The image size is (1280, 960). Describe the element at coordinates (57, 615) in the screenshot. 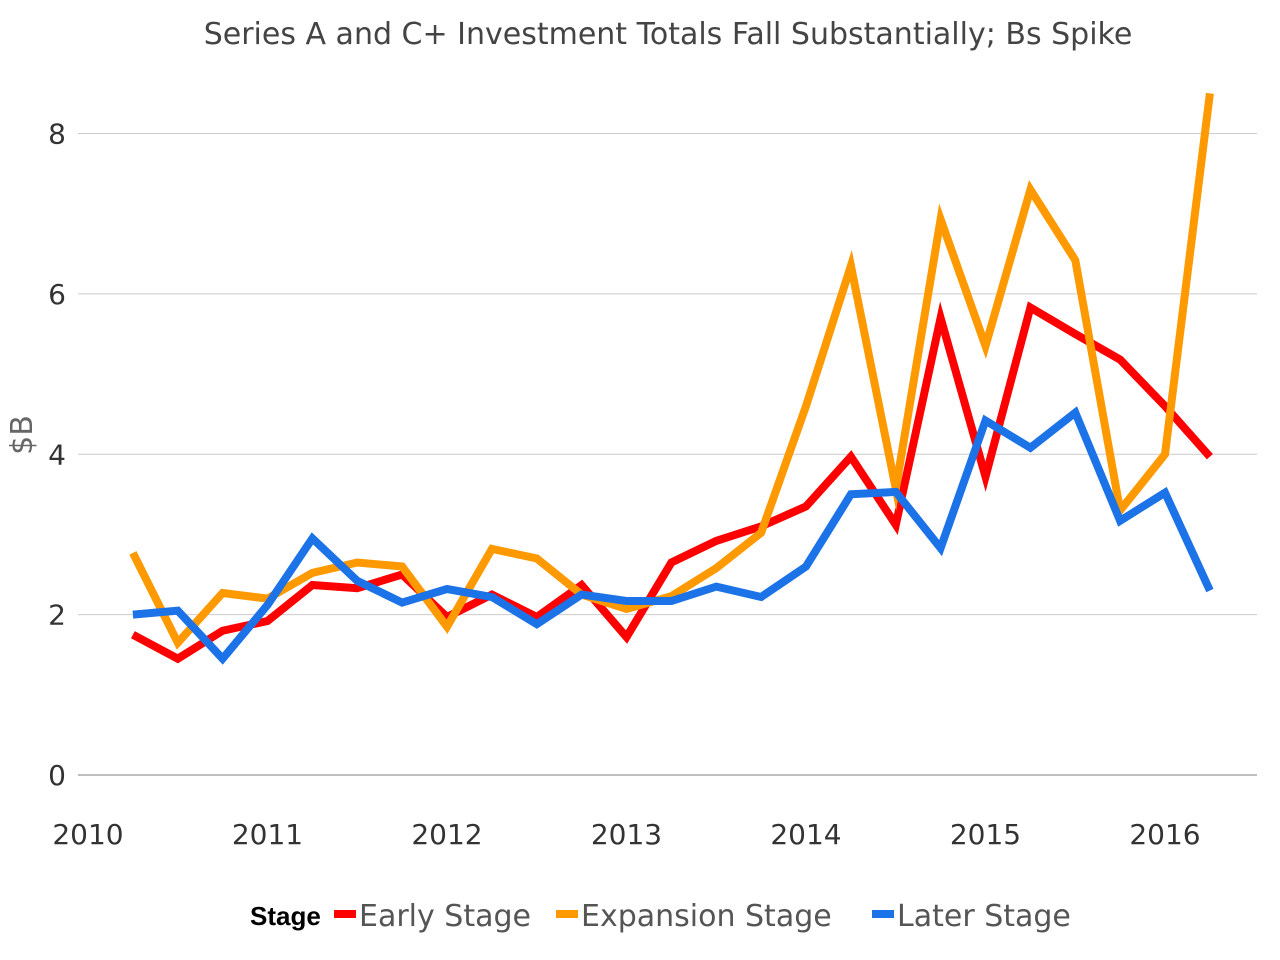

I see `y-tick-label: 2` at that location.